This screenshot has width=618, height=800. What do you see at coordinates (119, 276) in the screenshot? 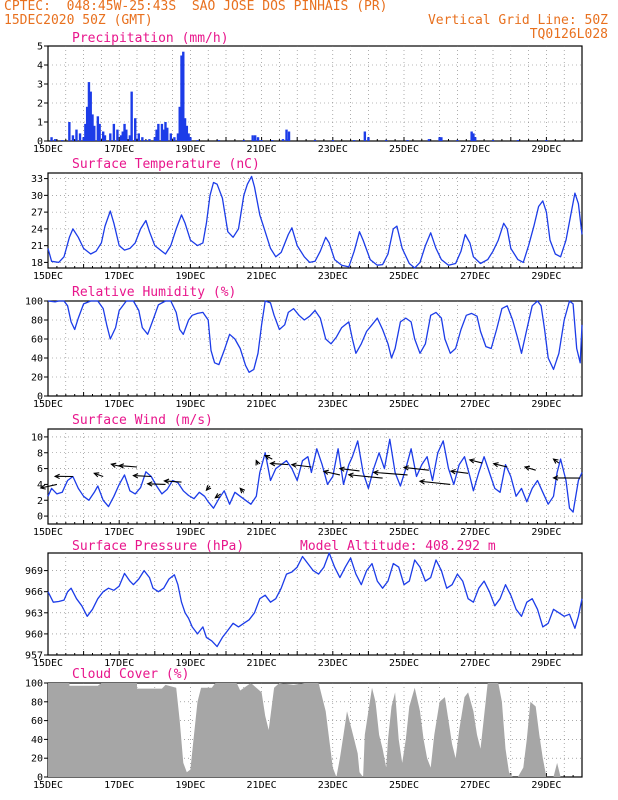
I see `x-tick-label: 17DEC` at bounding box center [119, 276].